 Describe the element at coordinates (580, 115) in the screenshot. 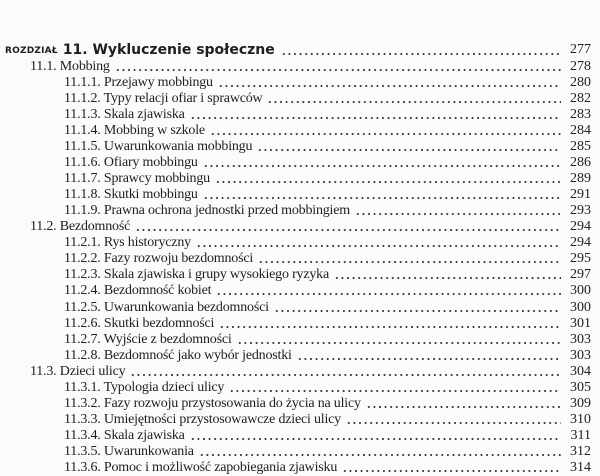

I see `entry-page-number: 283` at that location.